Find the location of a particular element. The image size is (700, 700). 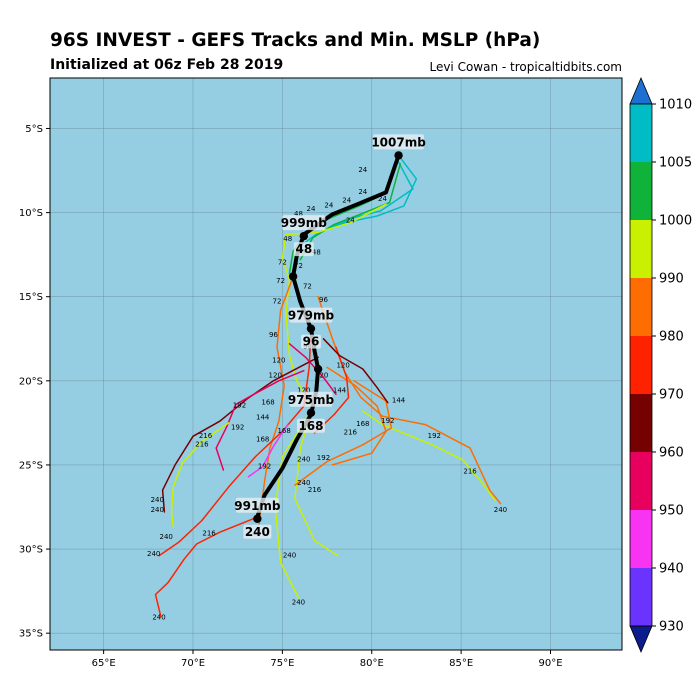

pressure-label: 1007mb is located at coordinates (398, 142).